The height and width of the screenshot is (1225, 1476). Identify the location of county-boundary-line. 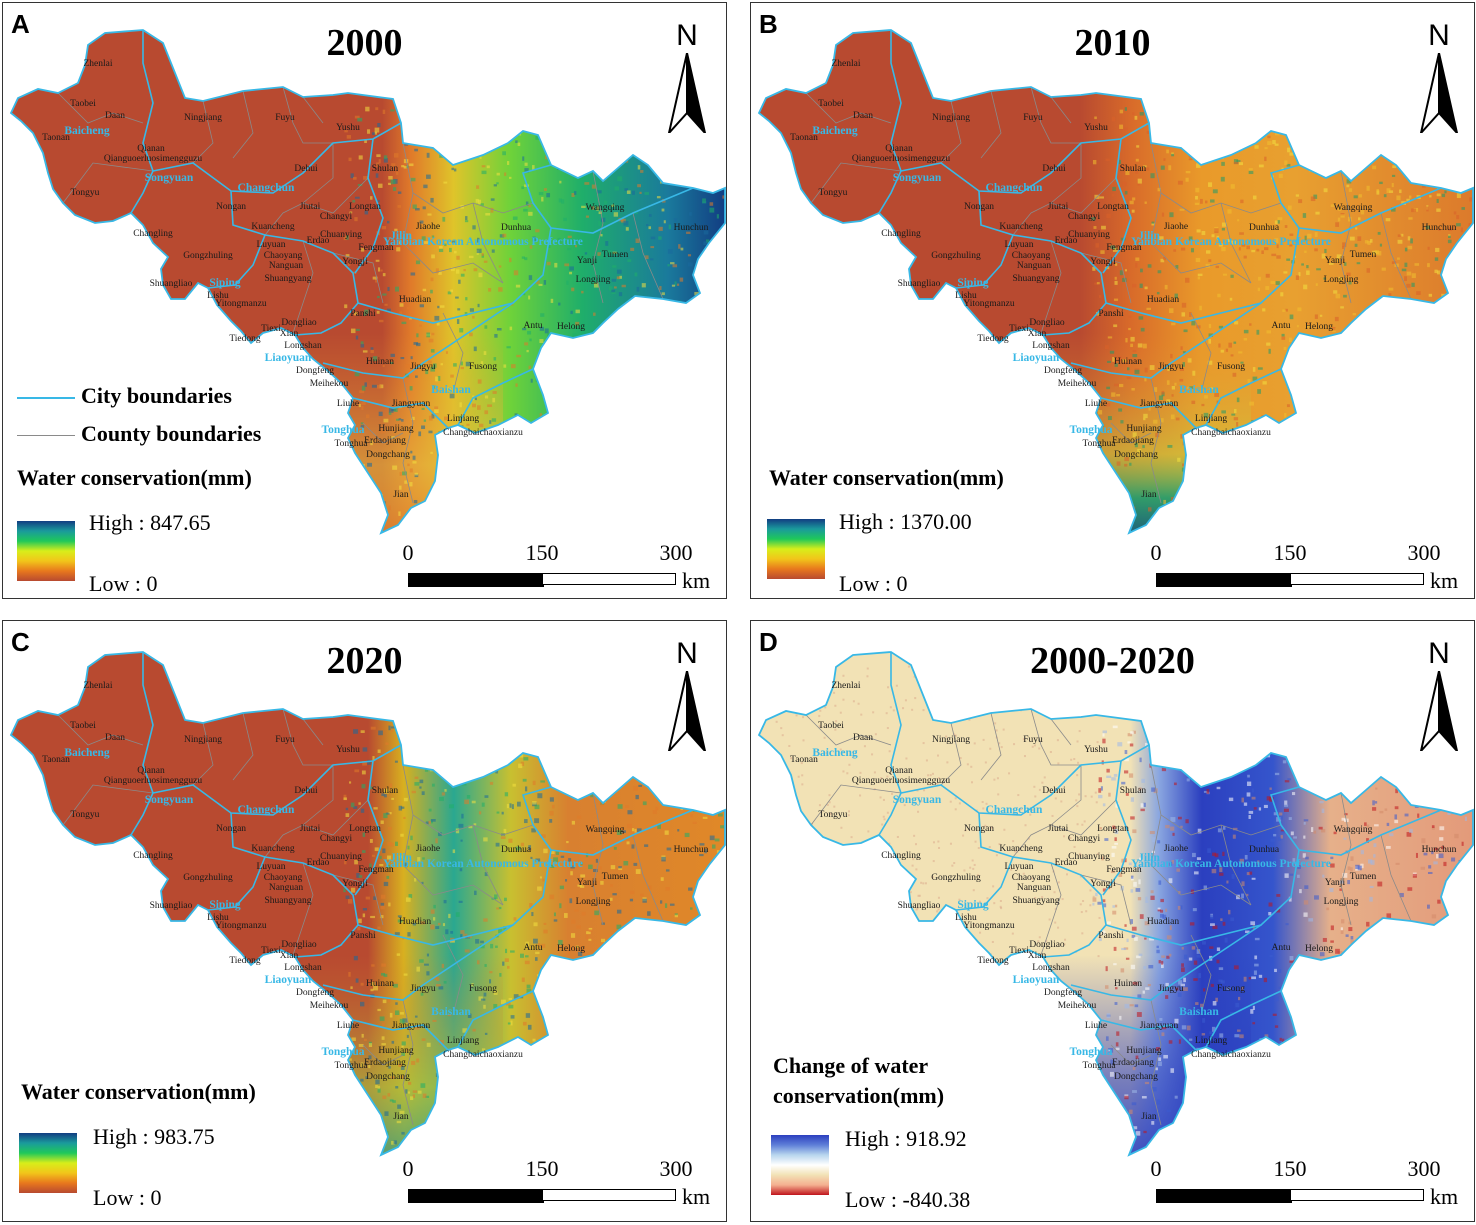
(856, 805).